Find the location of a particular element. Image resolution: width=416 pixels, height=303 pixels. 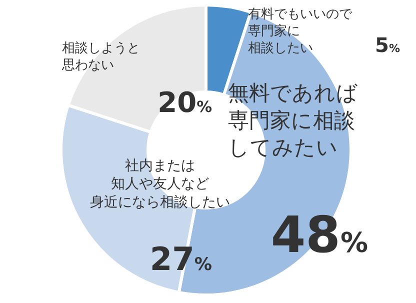

data-label: 27% is located at coordinates (181, 259).